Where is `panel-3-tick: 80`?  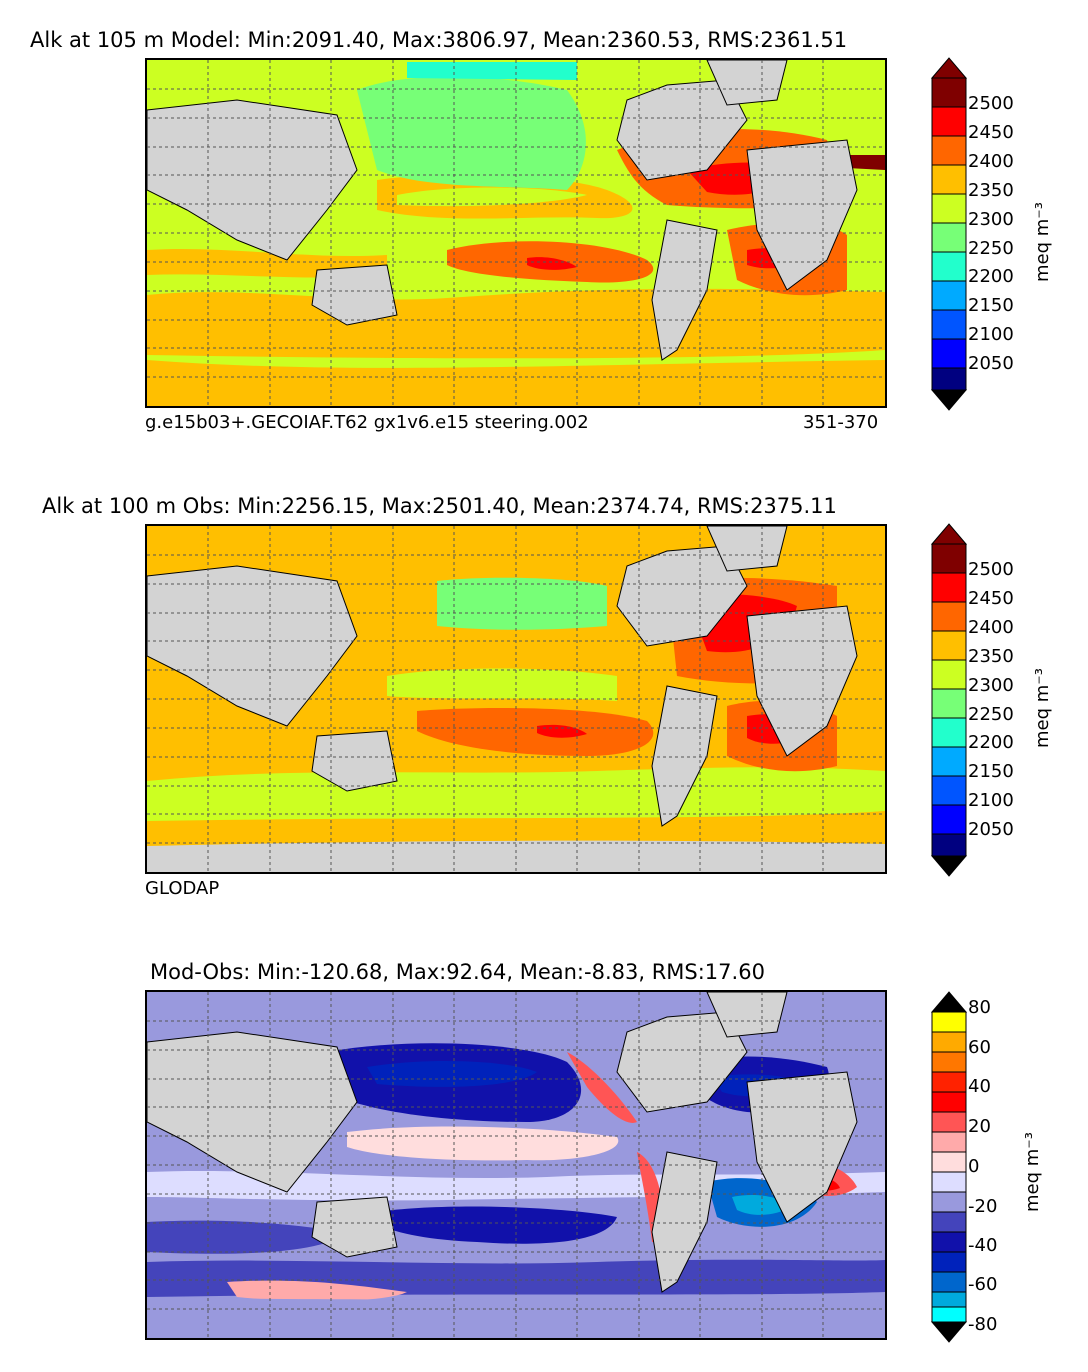 panel-3-tick: 80 is located at coordinates (979, 1007).